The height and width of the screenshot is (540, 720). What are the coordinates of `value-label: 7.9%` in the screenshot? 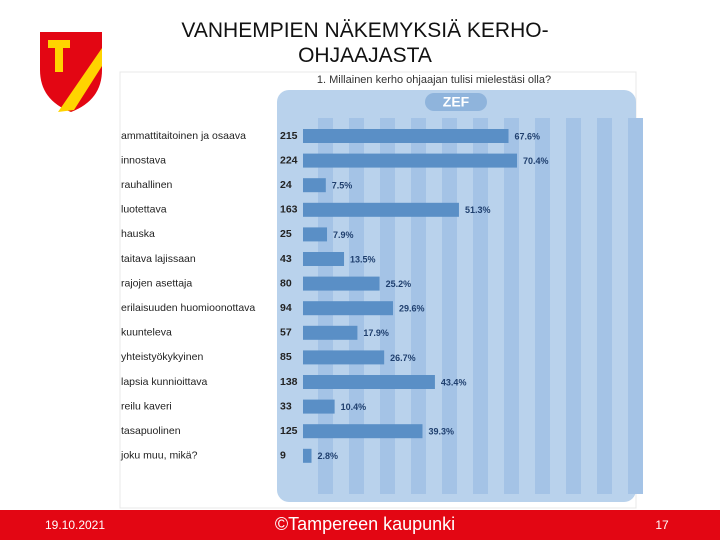 It's located at (343, 235).